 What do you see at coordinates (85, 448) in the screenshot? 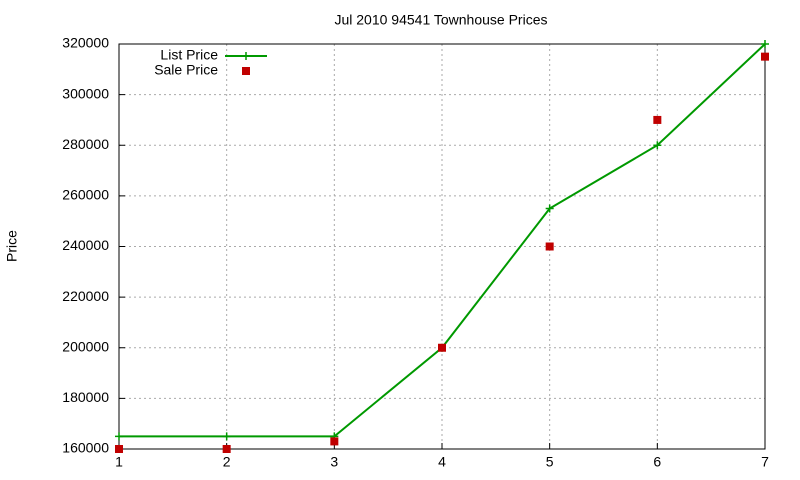
I see `y-tick-label: 160000` at bounding box center [85, 448].